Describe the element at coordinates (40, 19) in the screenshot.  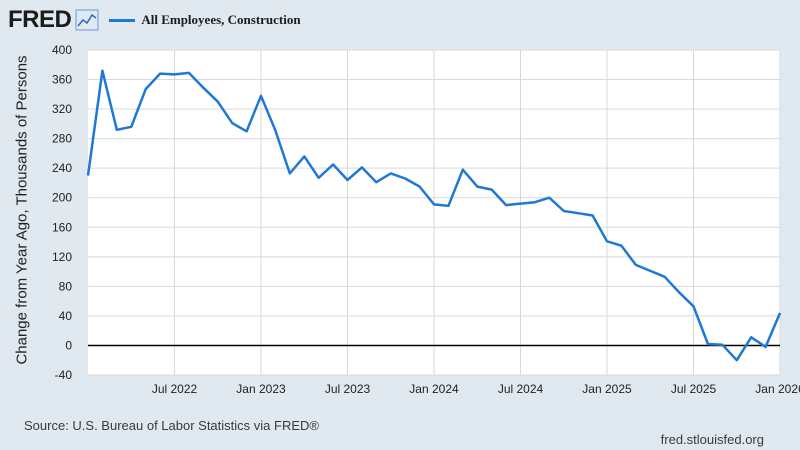
I see `fred-logo: FRED` at that location.